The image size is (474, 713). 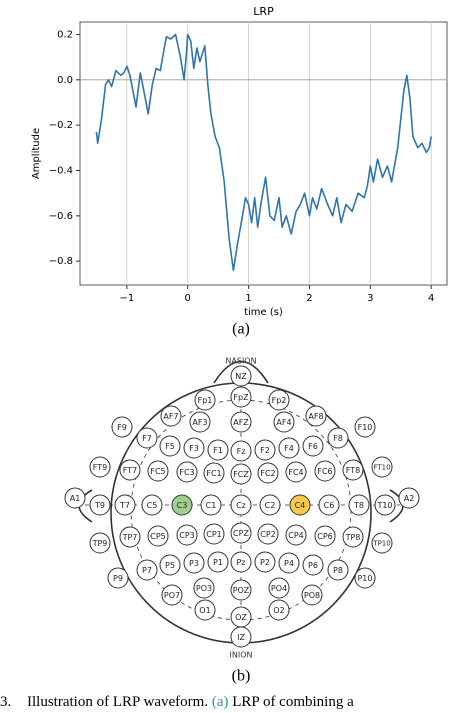 I want to click on electrode-label: P5, so click(x=170, y=565).